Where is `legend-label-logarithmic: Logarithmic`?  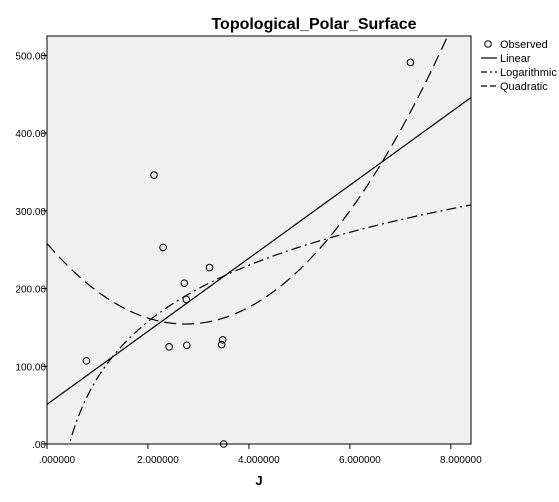 legend-label-logarithmic: Logarithmic is located at coordinates (528, 73).